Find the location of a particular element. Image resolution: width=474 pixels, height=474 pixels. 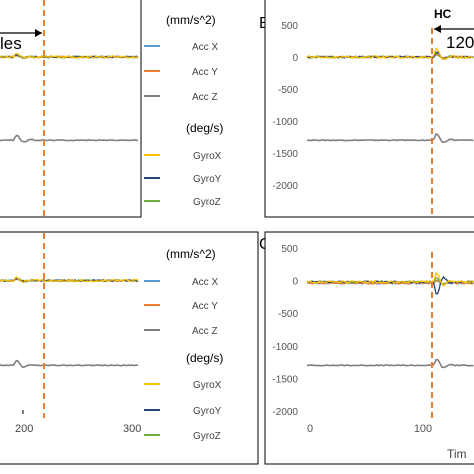

x-tick-label-200: 200 is located at coordinates (24, 429).